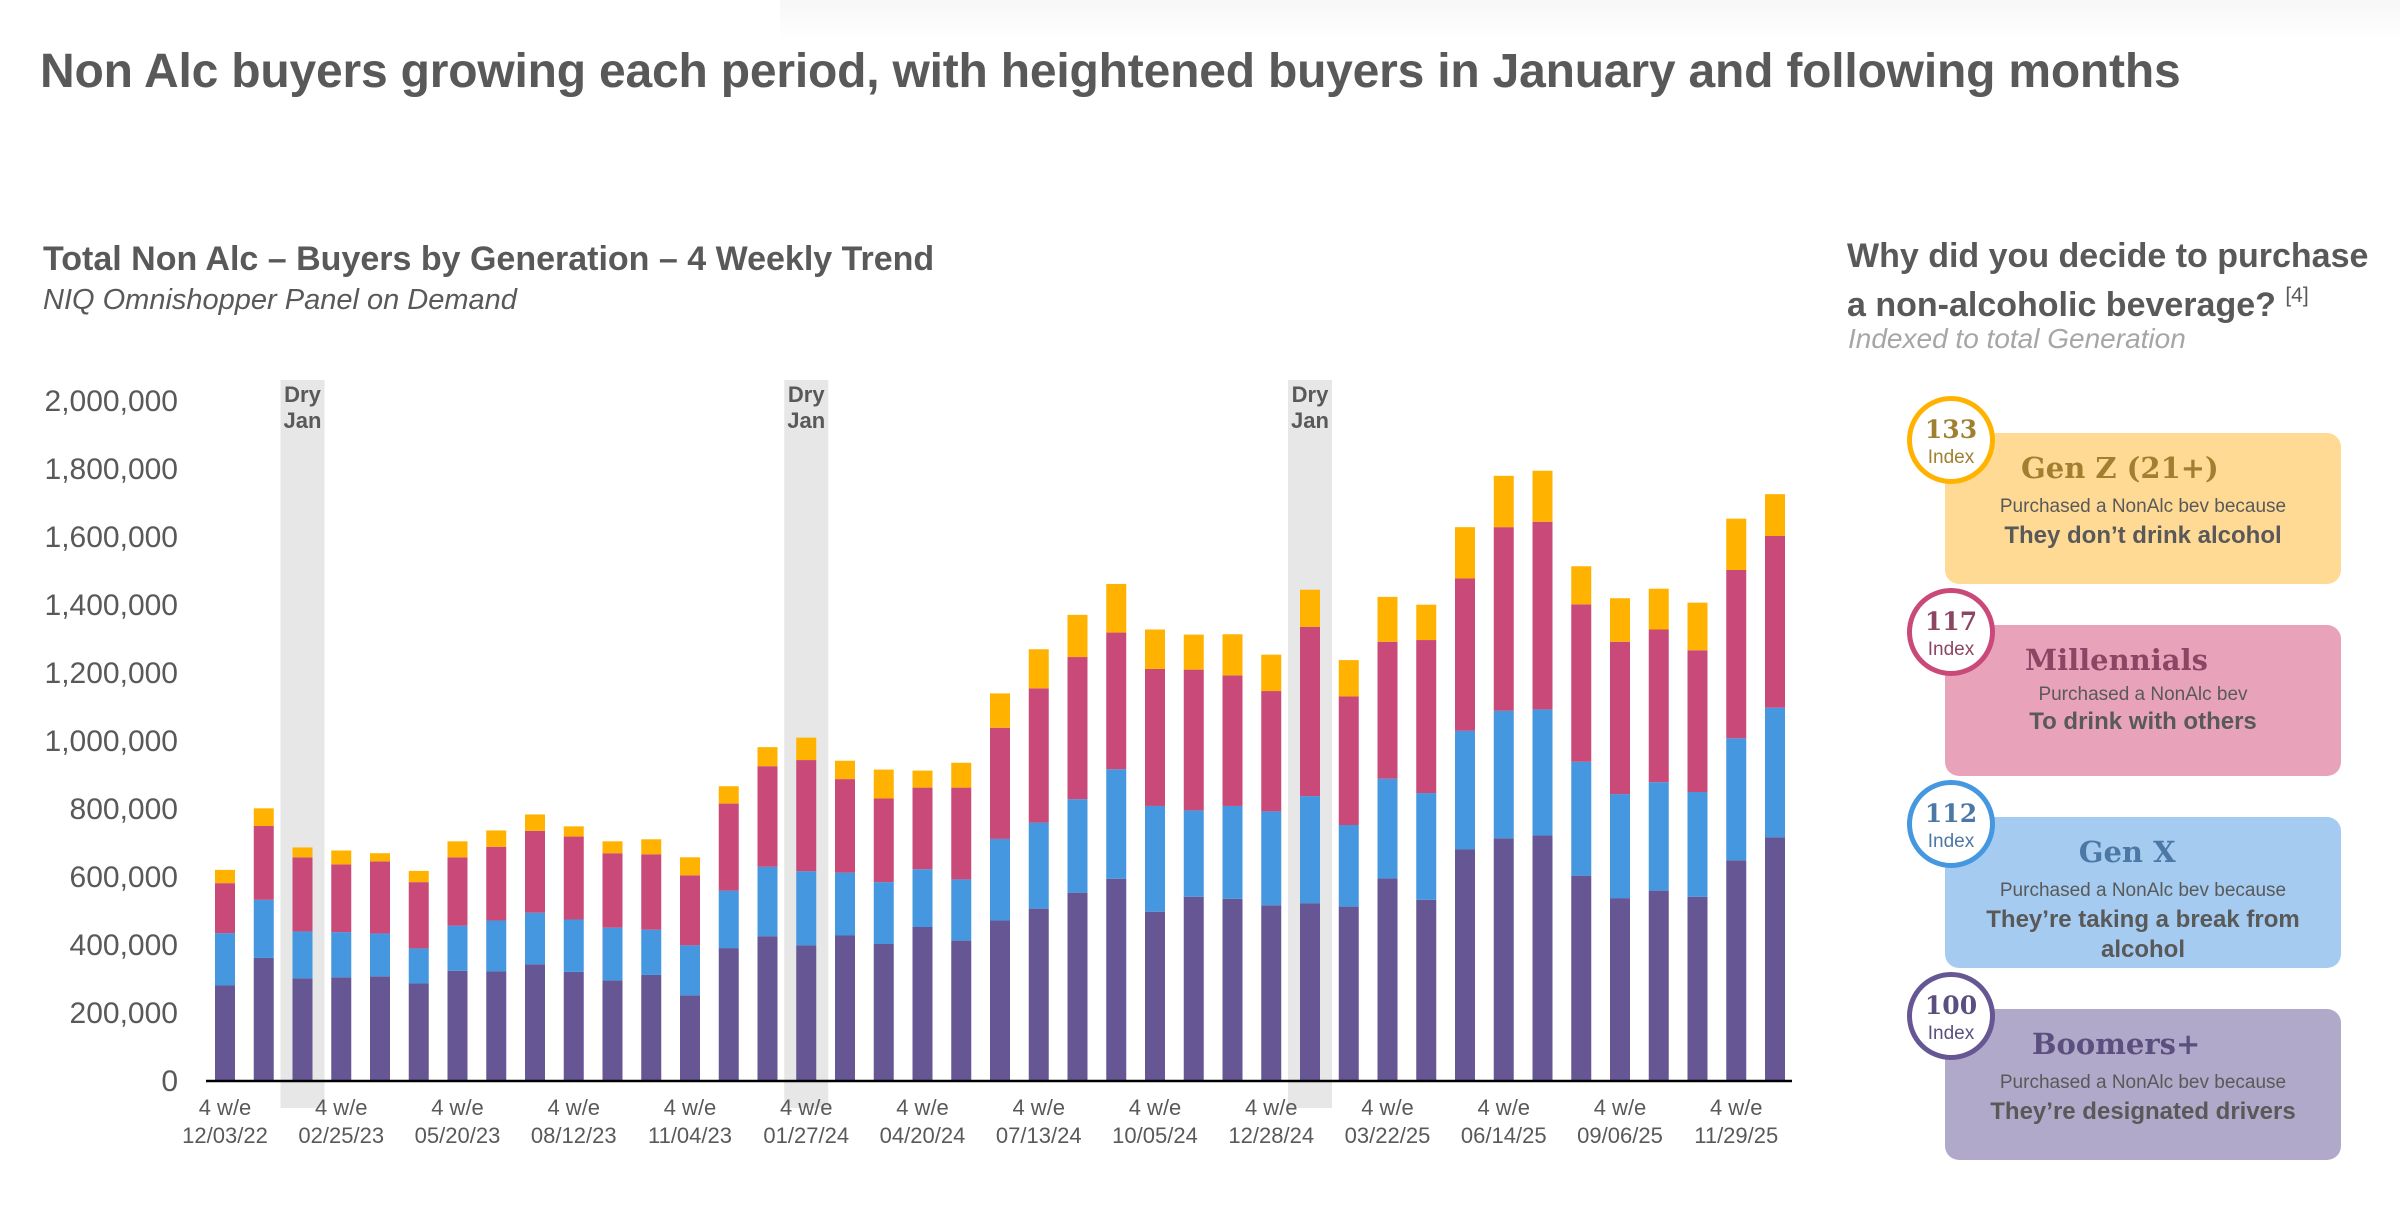 The height and width of the screenshot is (1227, 2400). Describe the element at coordinates (1504, 1121) in the screenshot. I see `x-tick-label: 4 w/e 06/14/25` at that location.